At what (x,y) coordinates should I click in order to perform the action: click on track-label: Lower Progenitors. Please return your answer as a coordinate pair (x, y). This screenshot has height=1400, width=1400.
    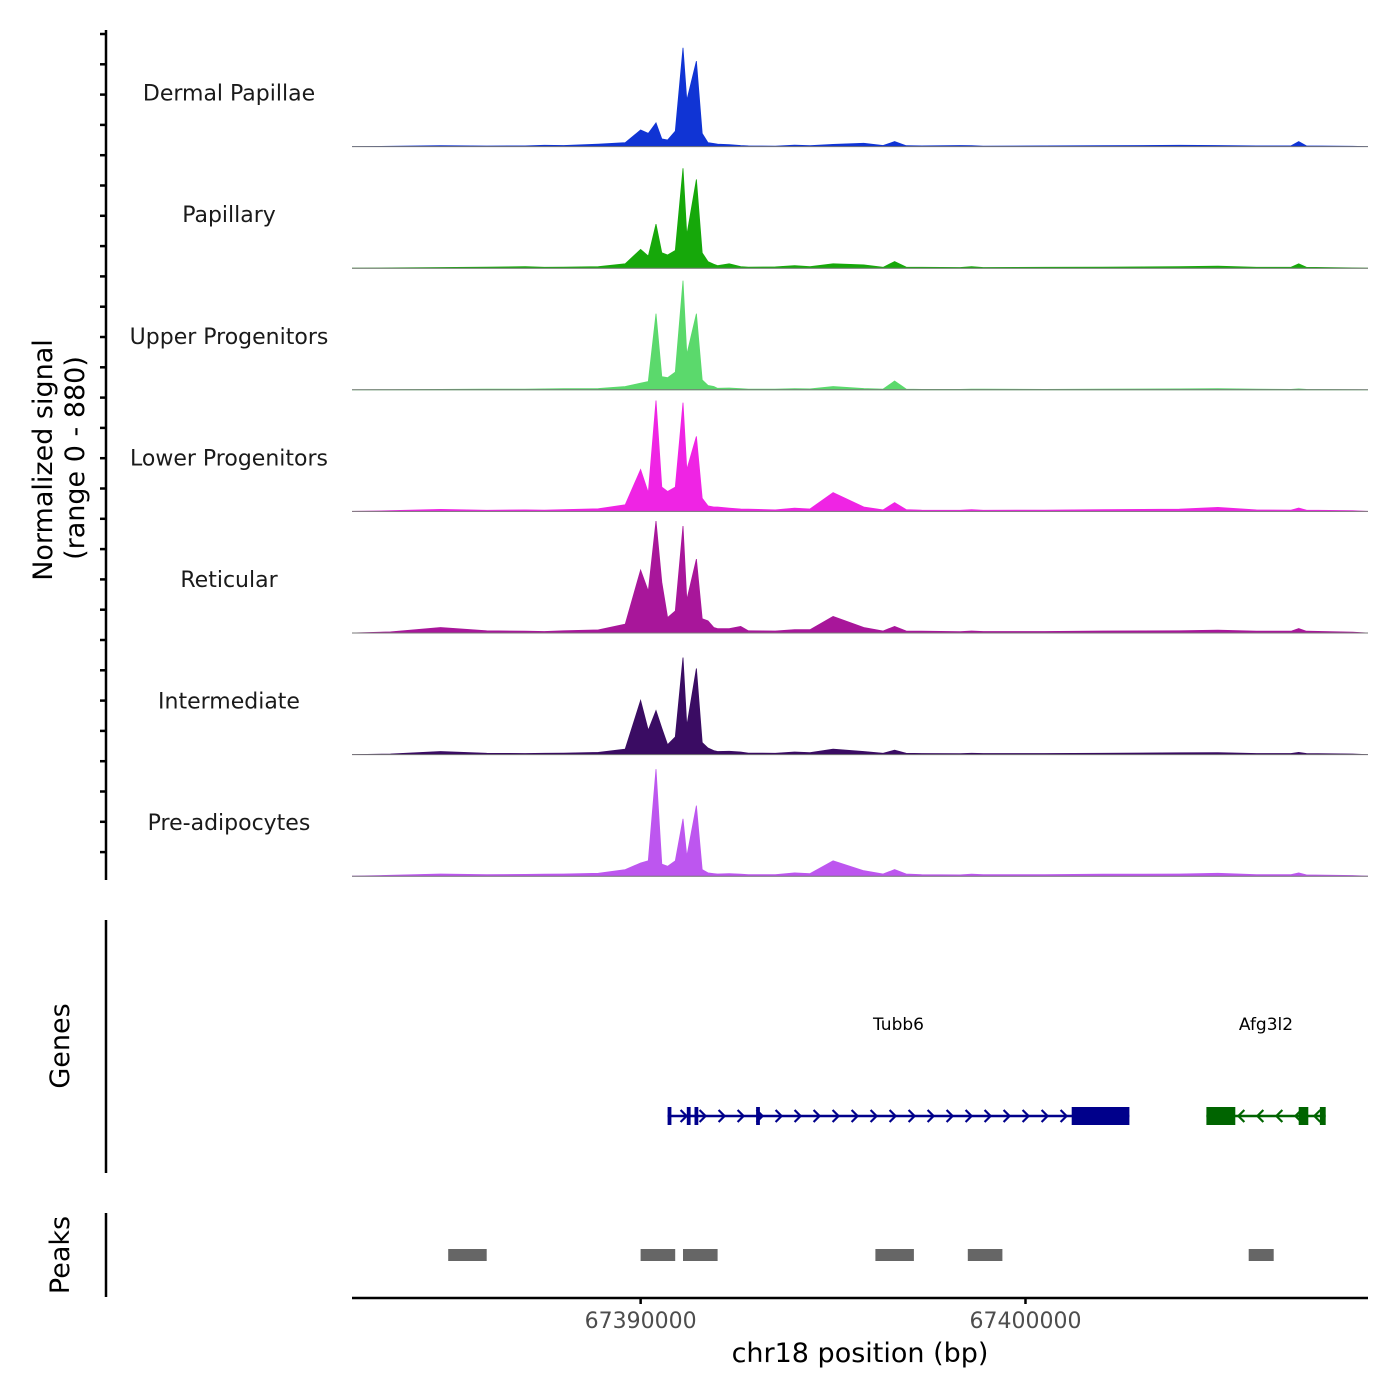
    Looking at the image, I should click on (229, 458).